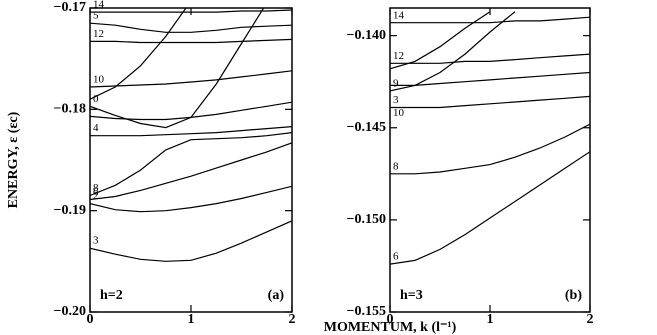 The height and width of the screenshot is (335, 657). I want to click on y-tick-label: −0.17, so click(70, 7).